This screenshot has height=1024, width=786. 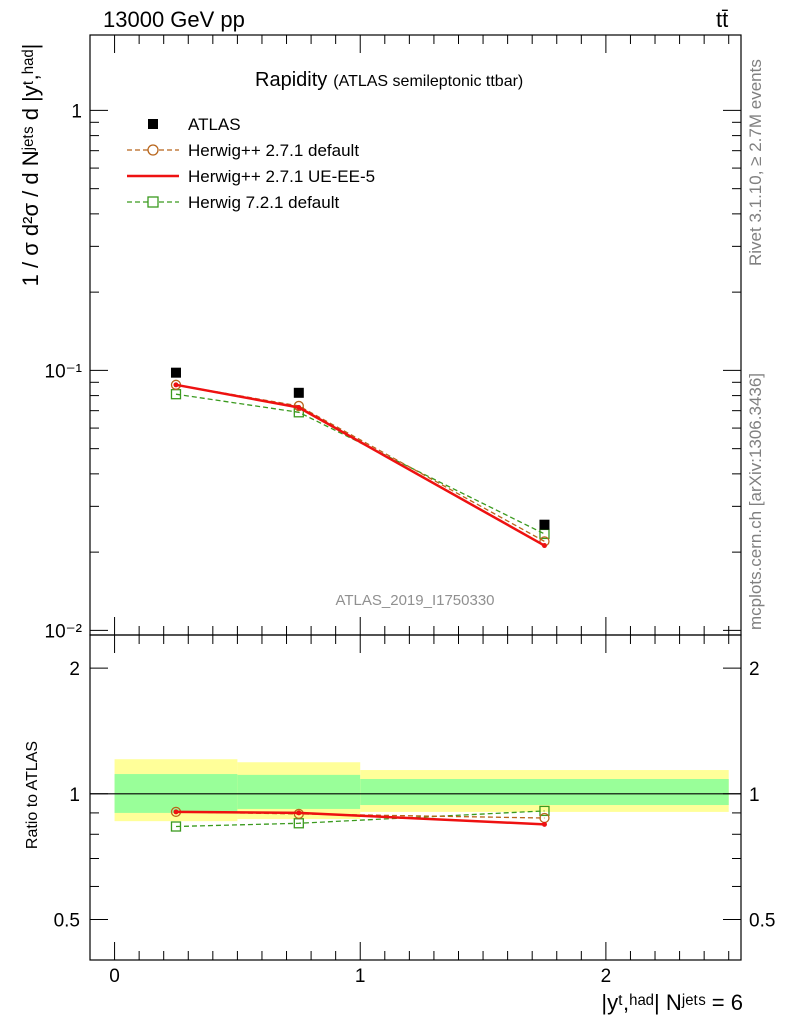 What do you see at coordinates (754, 795) in the screenshot?
I see `ratio-y-tick-label-right: 1` at bounding box center [754, 795].